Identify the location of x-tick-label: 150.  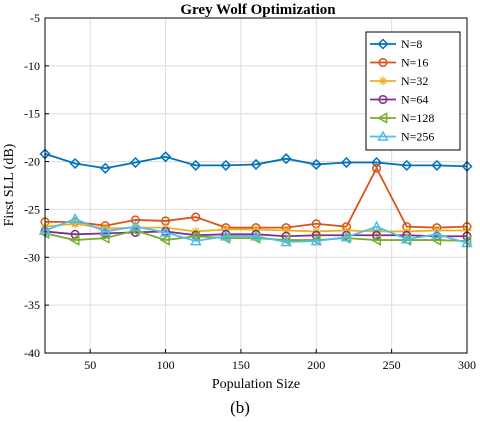
(241, 365).